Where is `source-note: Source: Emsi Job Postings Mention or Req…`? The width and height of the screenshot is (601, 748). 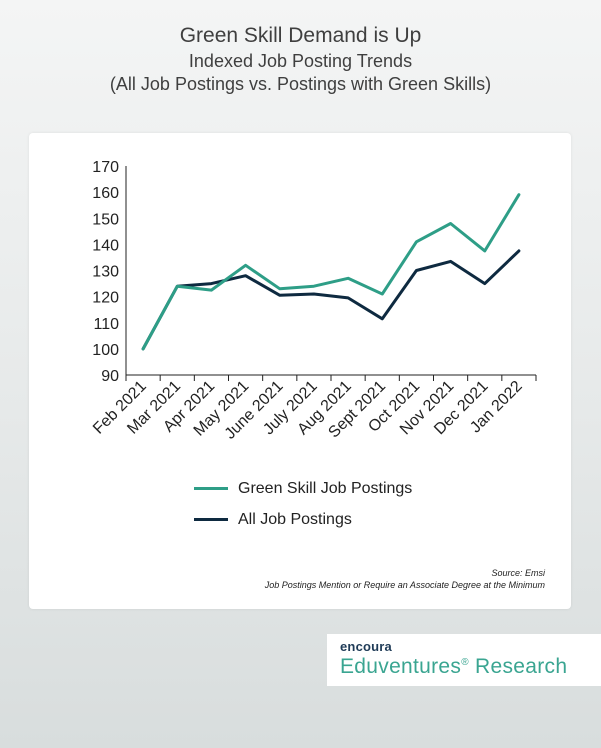 source-note: Source: Emsi Job Postings Mention or Req… is located at coordinates (405, 579).